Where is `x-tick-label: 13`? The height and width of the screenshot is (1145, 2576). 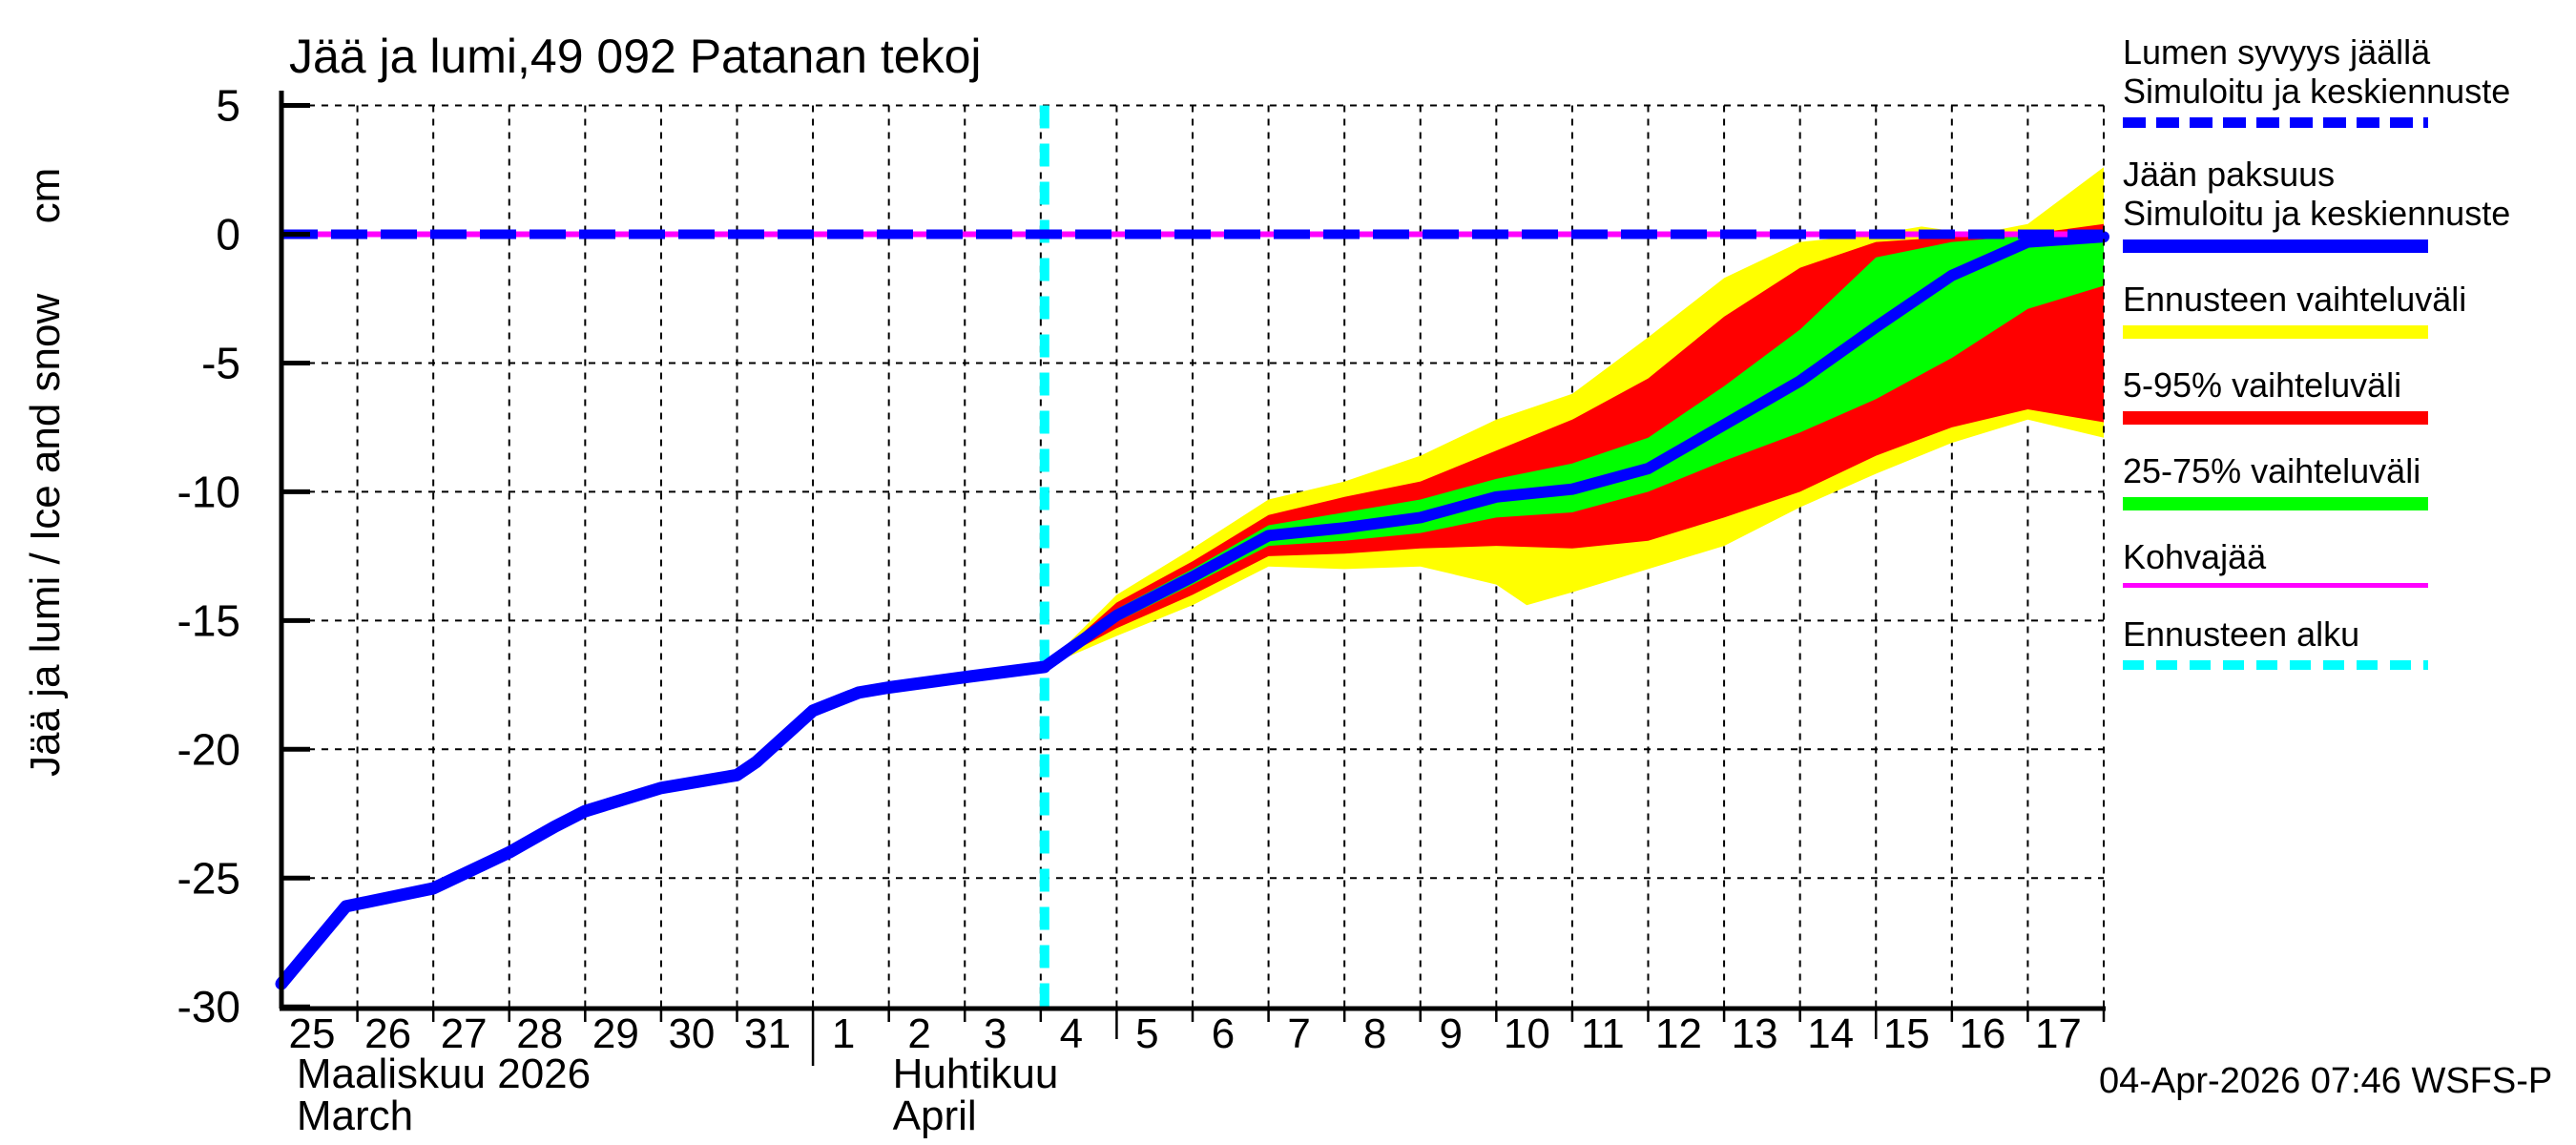
x-tick-label: 13 is located at coordinates (1755, 1034).